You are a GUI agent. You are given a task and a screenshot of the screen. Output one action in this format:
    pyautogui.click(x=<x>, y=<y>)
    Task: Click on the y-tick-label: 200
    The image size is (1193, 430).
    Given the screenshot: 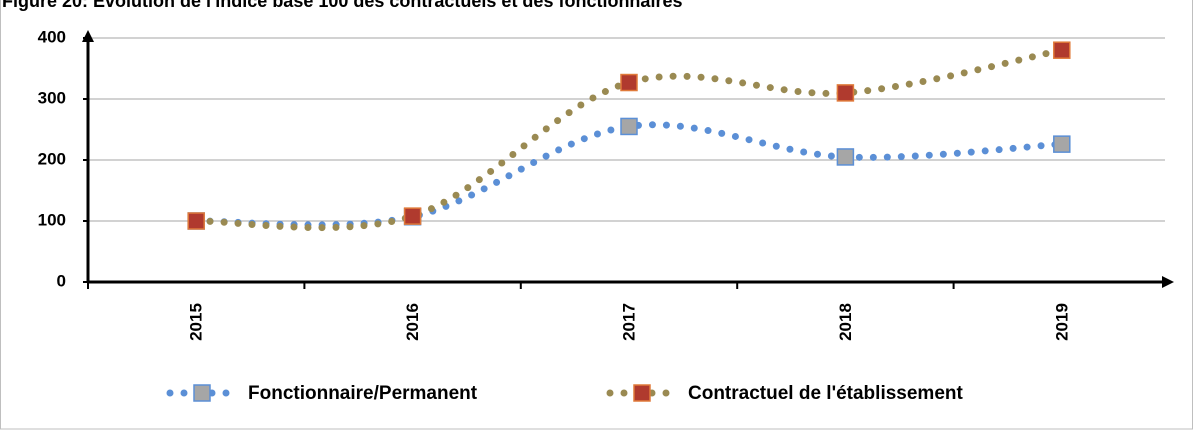 What is the action you would take?
    pyautogui.click(x=52, y=158)
    